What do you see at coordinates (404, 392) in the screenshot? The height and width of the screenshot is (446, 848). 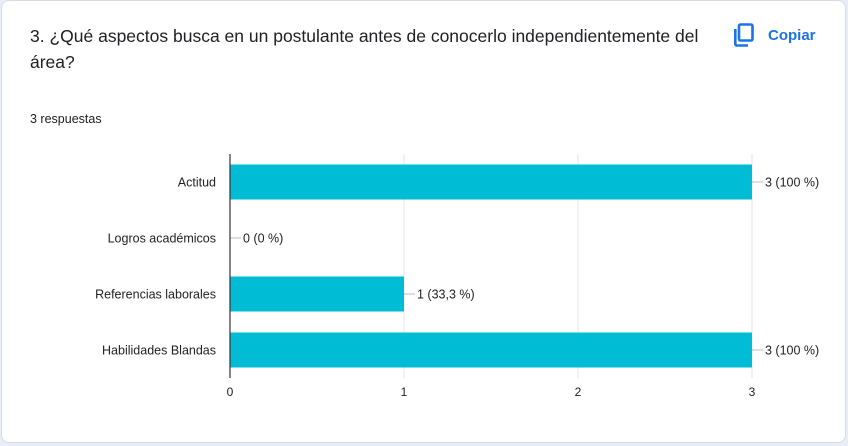 I see `x-tick-label: 1` at bounding box center [404, 392].